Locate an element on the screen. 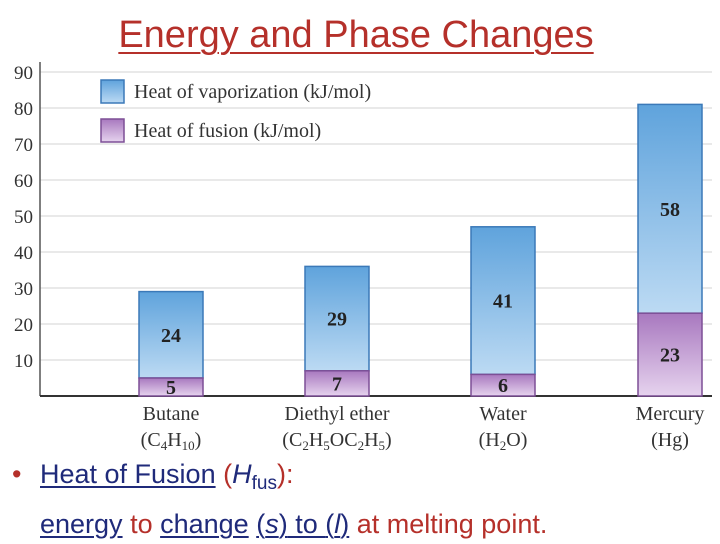  paren-open: ( is located at coordinates (224, 474).